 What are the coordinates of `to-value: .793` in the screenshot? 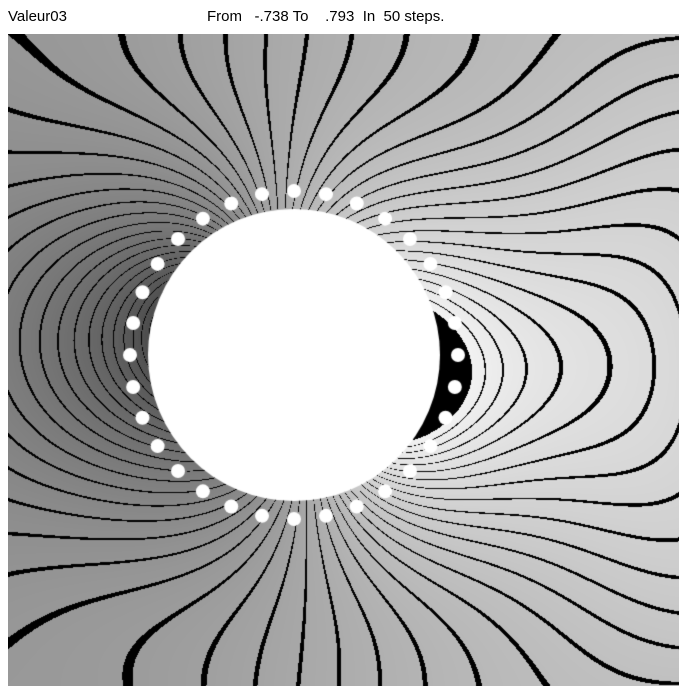 It's located at (340, 16).